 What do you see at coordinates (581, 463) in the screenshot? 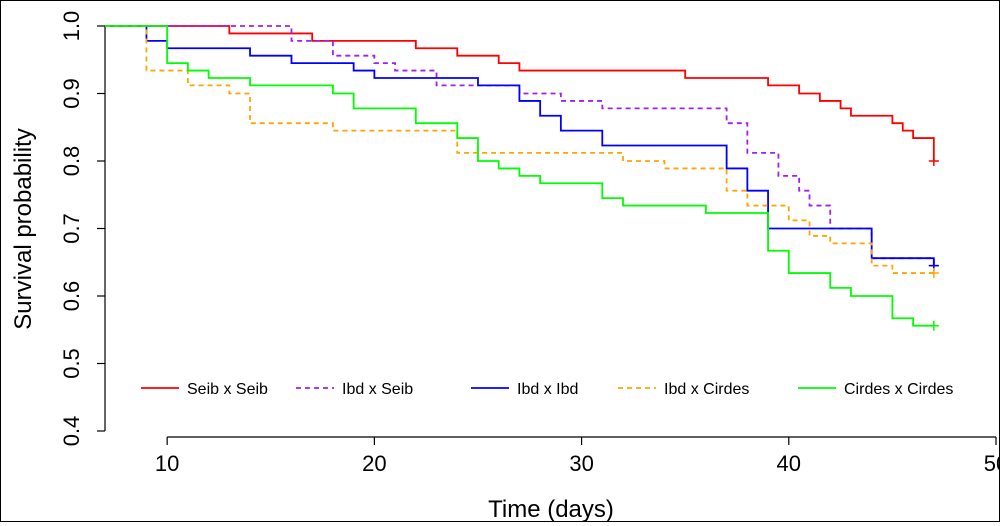
I see `x-tick-label: 30` at bounding box center [581, 463].